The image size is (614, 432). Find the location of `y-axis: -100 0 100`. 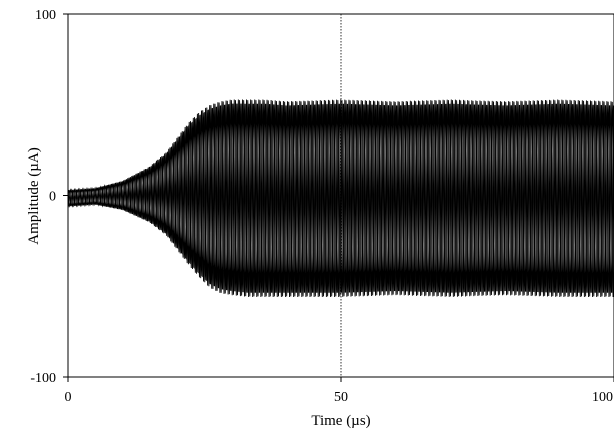

y-axis: -100 0 100 is located at coordinates (49, 197).